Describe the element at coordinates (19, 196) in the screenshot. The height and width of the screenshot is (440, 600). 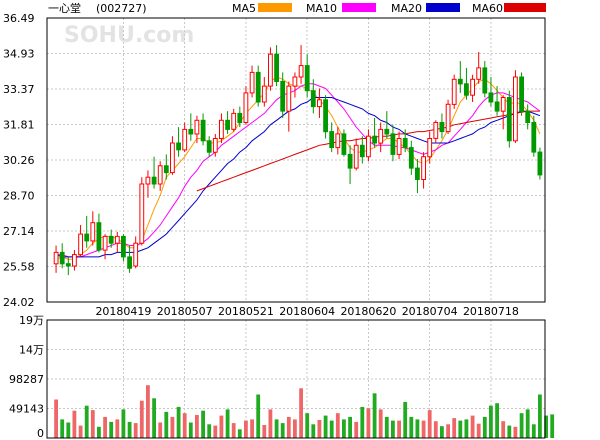
I see `price-tick-label: 28.70` at that location.